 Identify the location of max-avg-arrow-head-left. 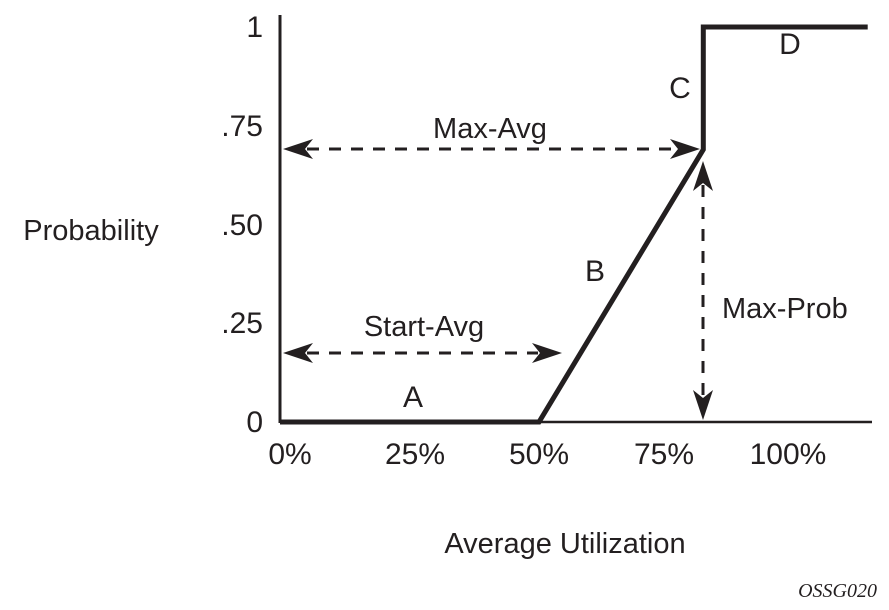
(298, 149).